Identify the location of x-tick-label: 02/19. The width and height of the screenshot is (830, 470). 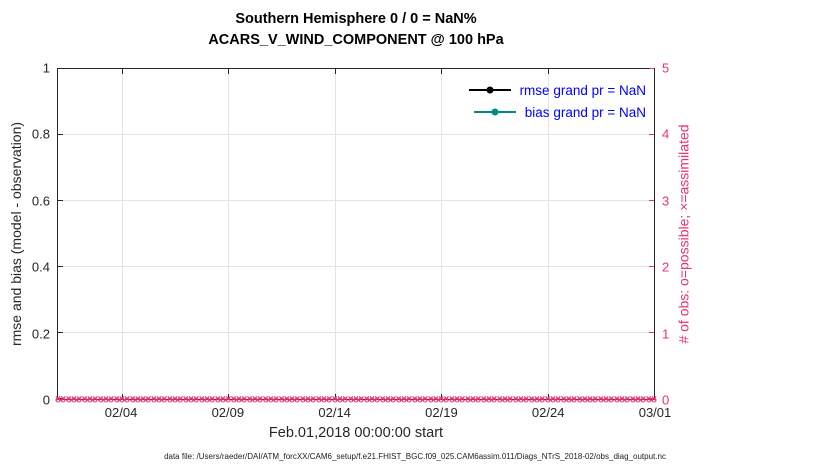
(441, 412).